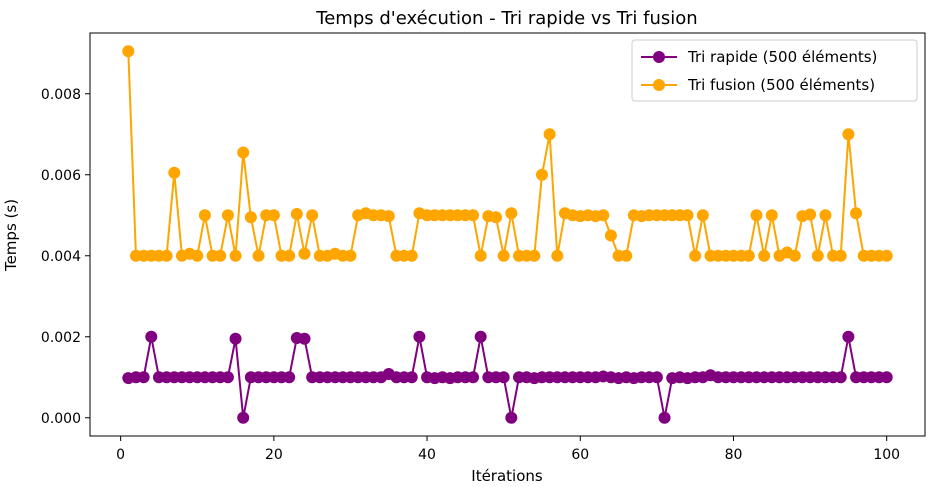  What do you see at coordinates (580, 455) in the screenshot?
I see `x-tick-label: 60` at bounding box center [580, 455].